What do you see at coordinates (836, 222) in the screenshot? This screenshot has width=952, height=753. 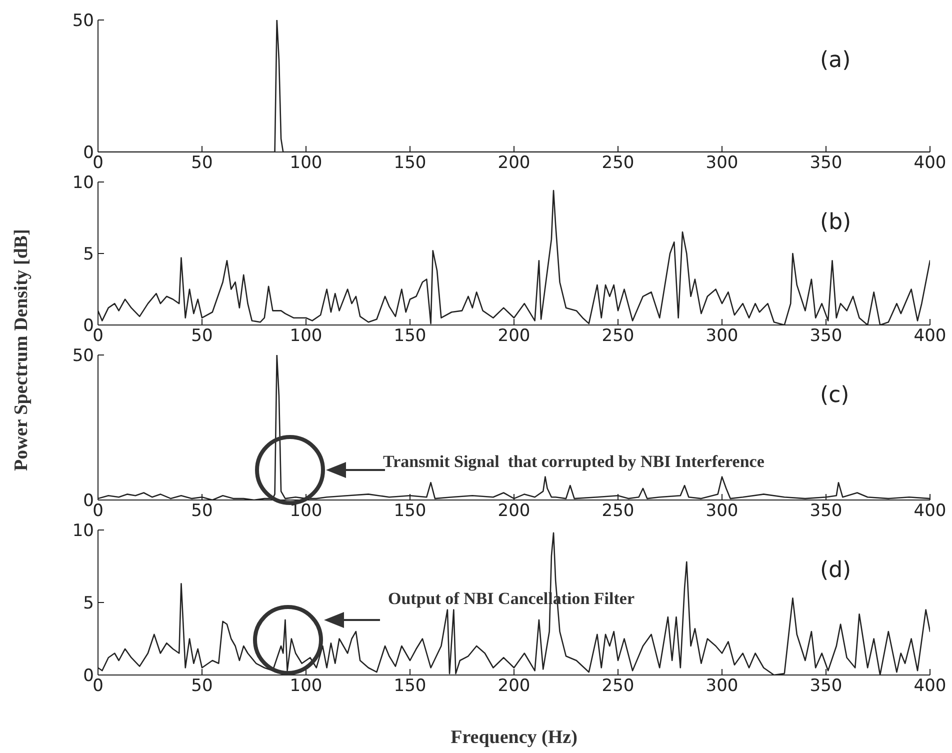 I see `text: (b)` at bounding box center [836, 222].